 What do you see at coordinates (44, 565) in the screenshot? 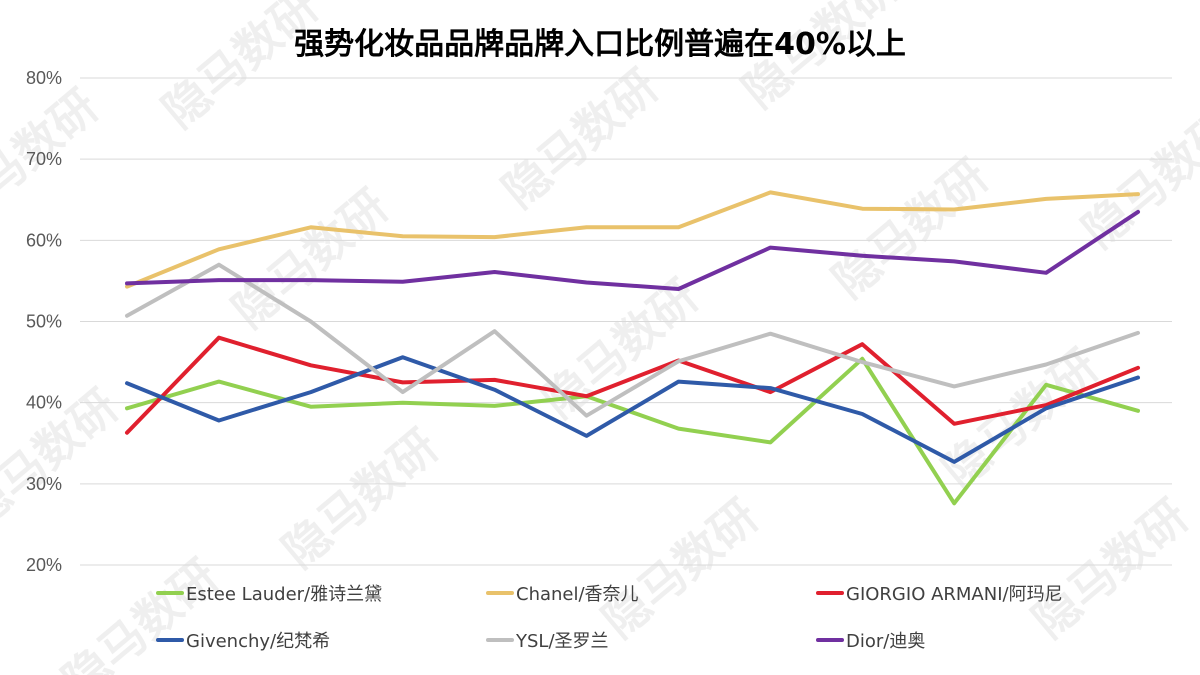
I see `y-tick-label: 20%` at bounding box center [44, 565].